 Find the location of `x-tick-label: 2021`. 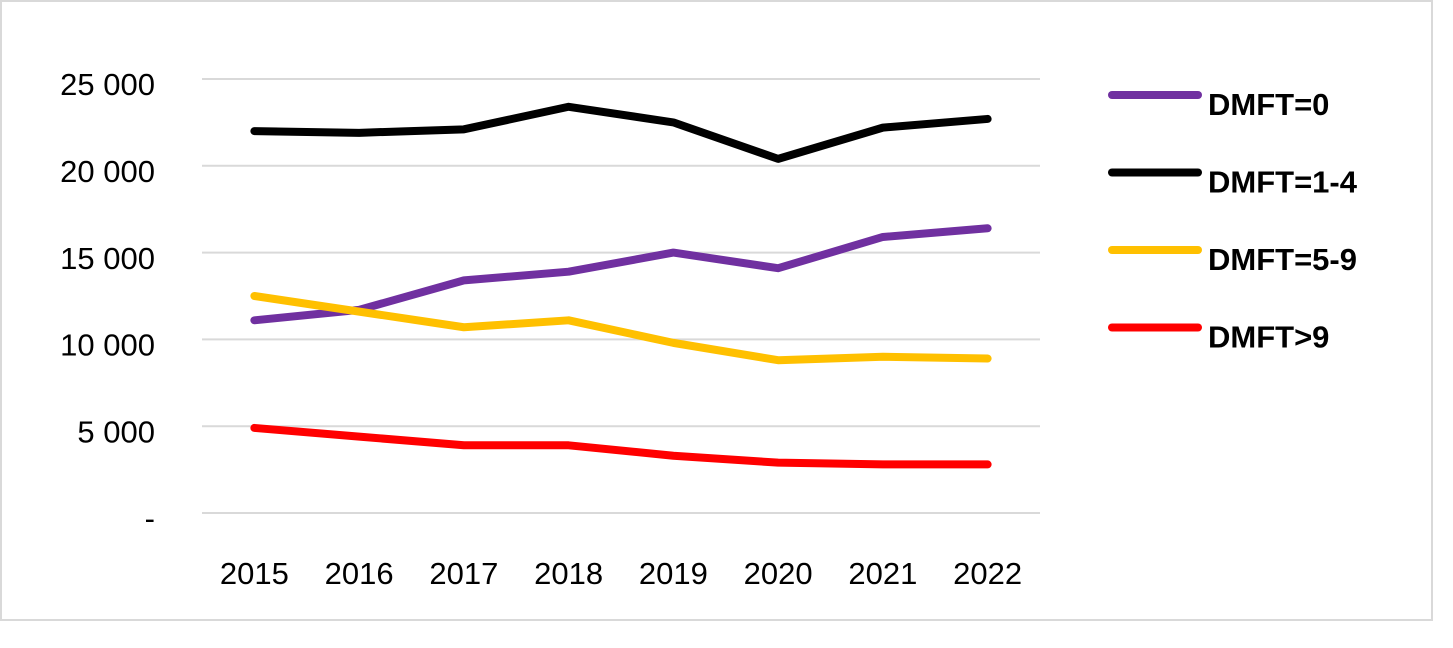

x-tick-label: 2021 is located at coordinates (882, 573).